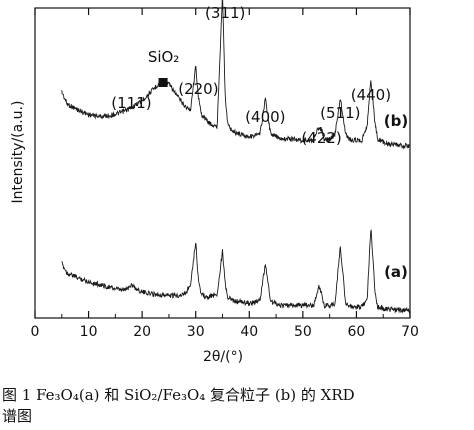 This screenshot has width=474, height=430. What do you see at coordinates (303, 332) in the screenshot?
I see `x-tick-label: 50` at bounding box center [303, 332].